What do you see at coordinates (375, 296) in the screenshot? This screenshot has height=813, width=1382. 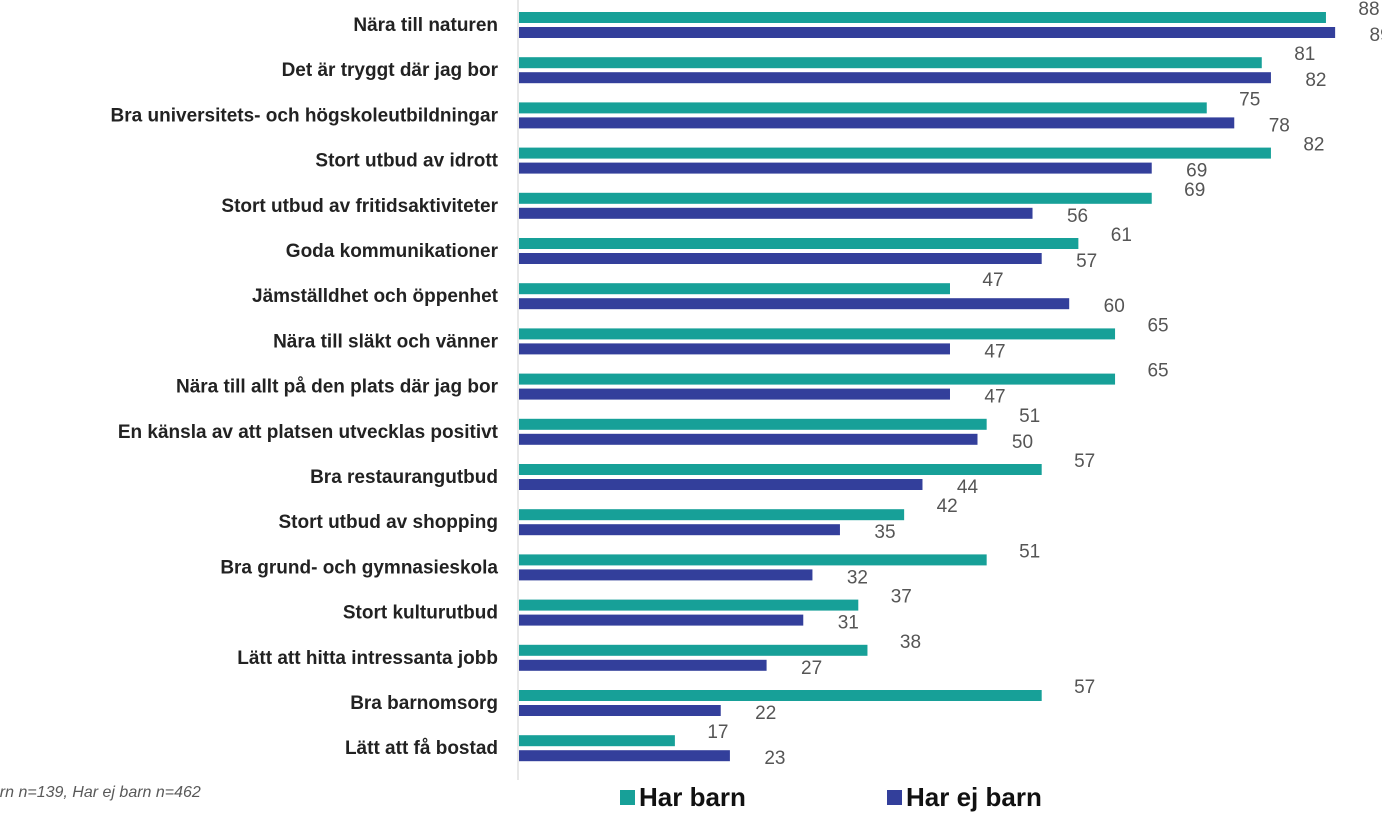 I see `category-label: Jämställdhet och öppenhet` at bounding box center [375, 296].